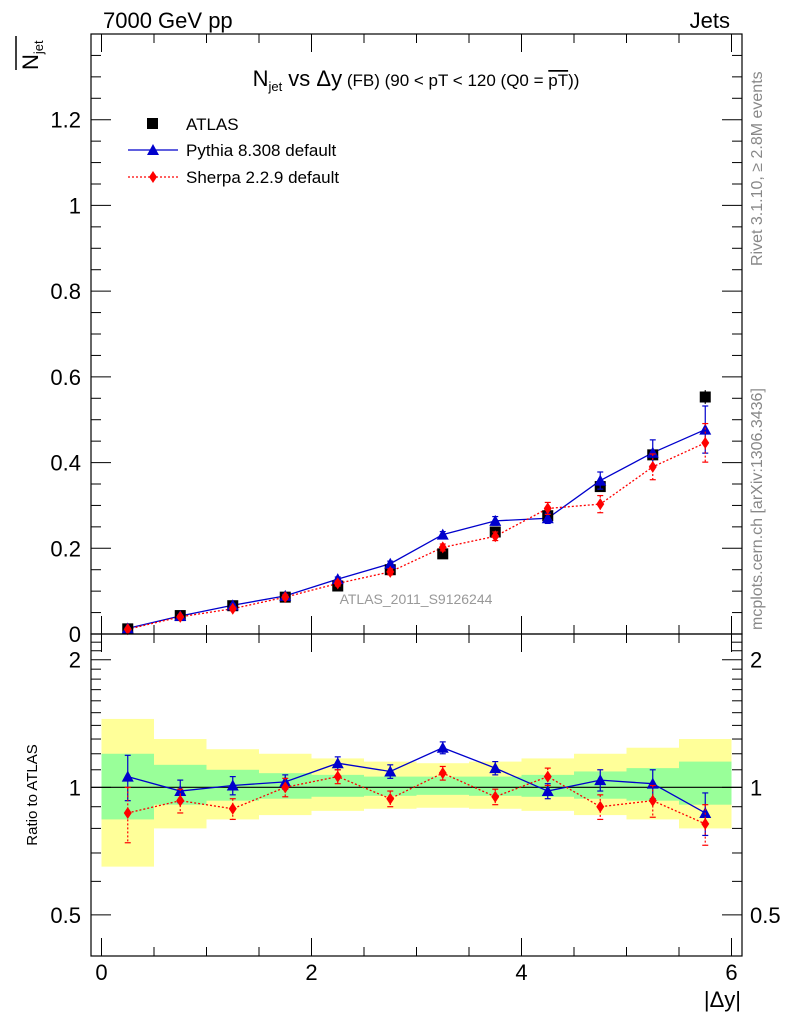  What do you see at coordinates (65, 548) in the screenshot?
I see `y-tick-label: 0.2` at bounding box center [65, 548].